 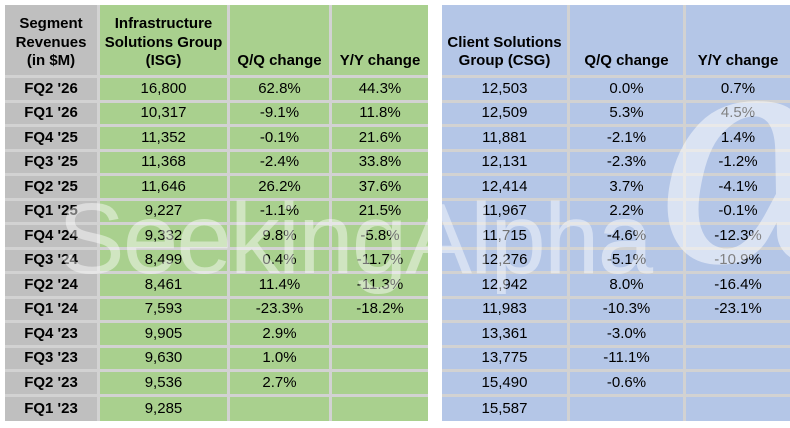 What do you see at coordinates (380, 163) in the screenshot?
I see `isg-yy-cell: 33.8%` at bounding box center [380, 163].